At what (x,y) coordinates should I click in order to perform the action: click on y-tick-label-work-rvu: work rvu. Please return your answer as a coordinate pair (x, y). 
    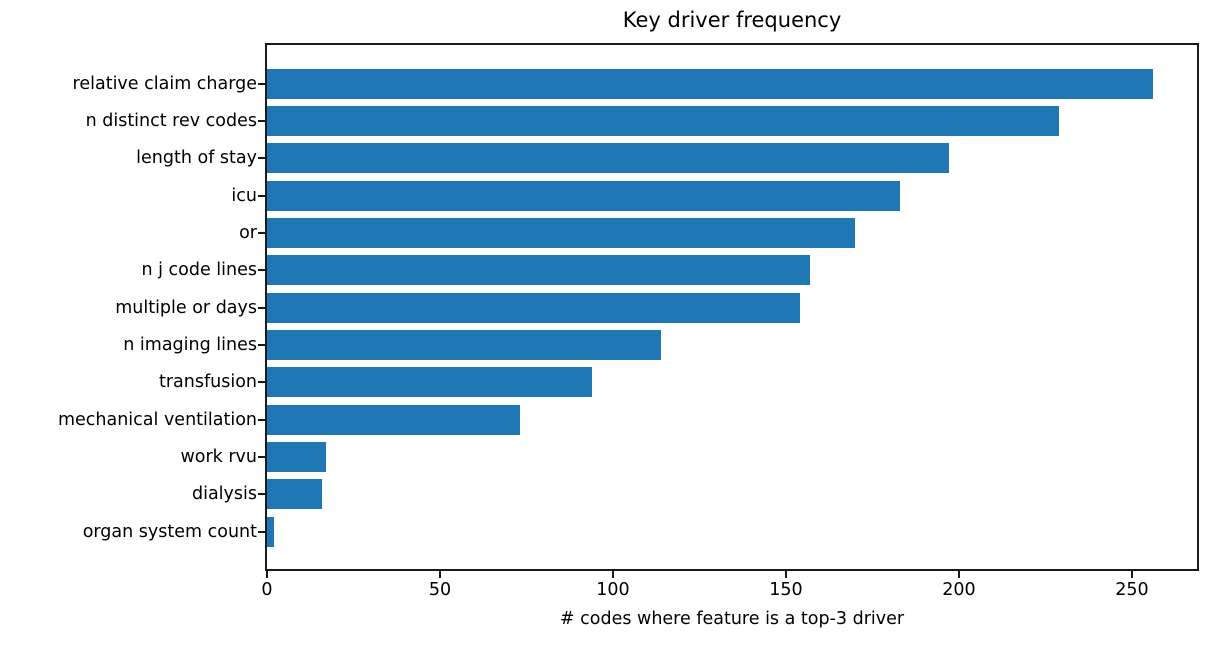
    Looking at the image, I should click on (218, 457).